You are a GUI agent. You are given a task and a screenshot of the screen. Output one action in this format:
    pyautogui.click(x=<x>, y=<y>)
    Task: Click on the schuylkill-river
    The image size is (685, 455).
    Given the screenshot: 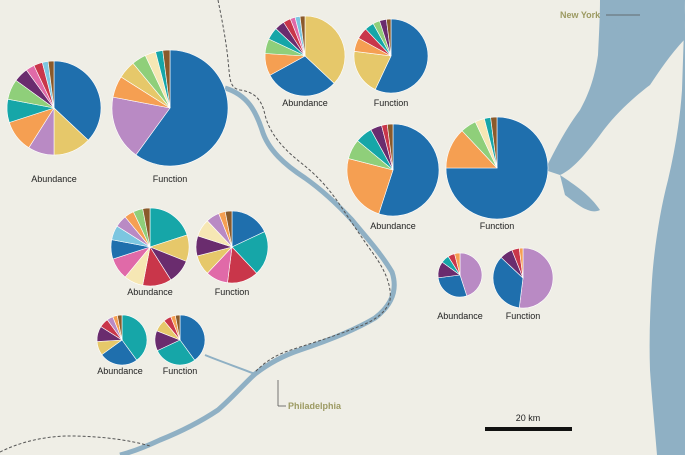 What is the action you would take?
    pyautogui.click(x=230, y=364)
    